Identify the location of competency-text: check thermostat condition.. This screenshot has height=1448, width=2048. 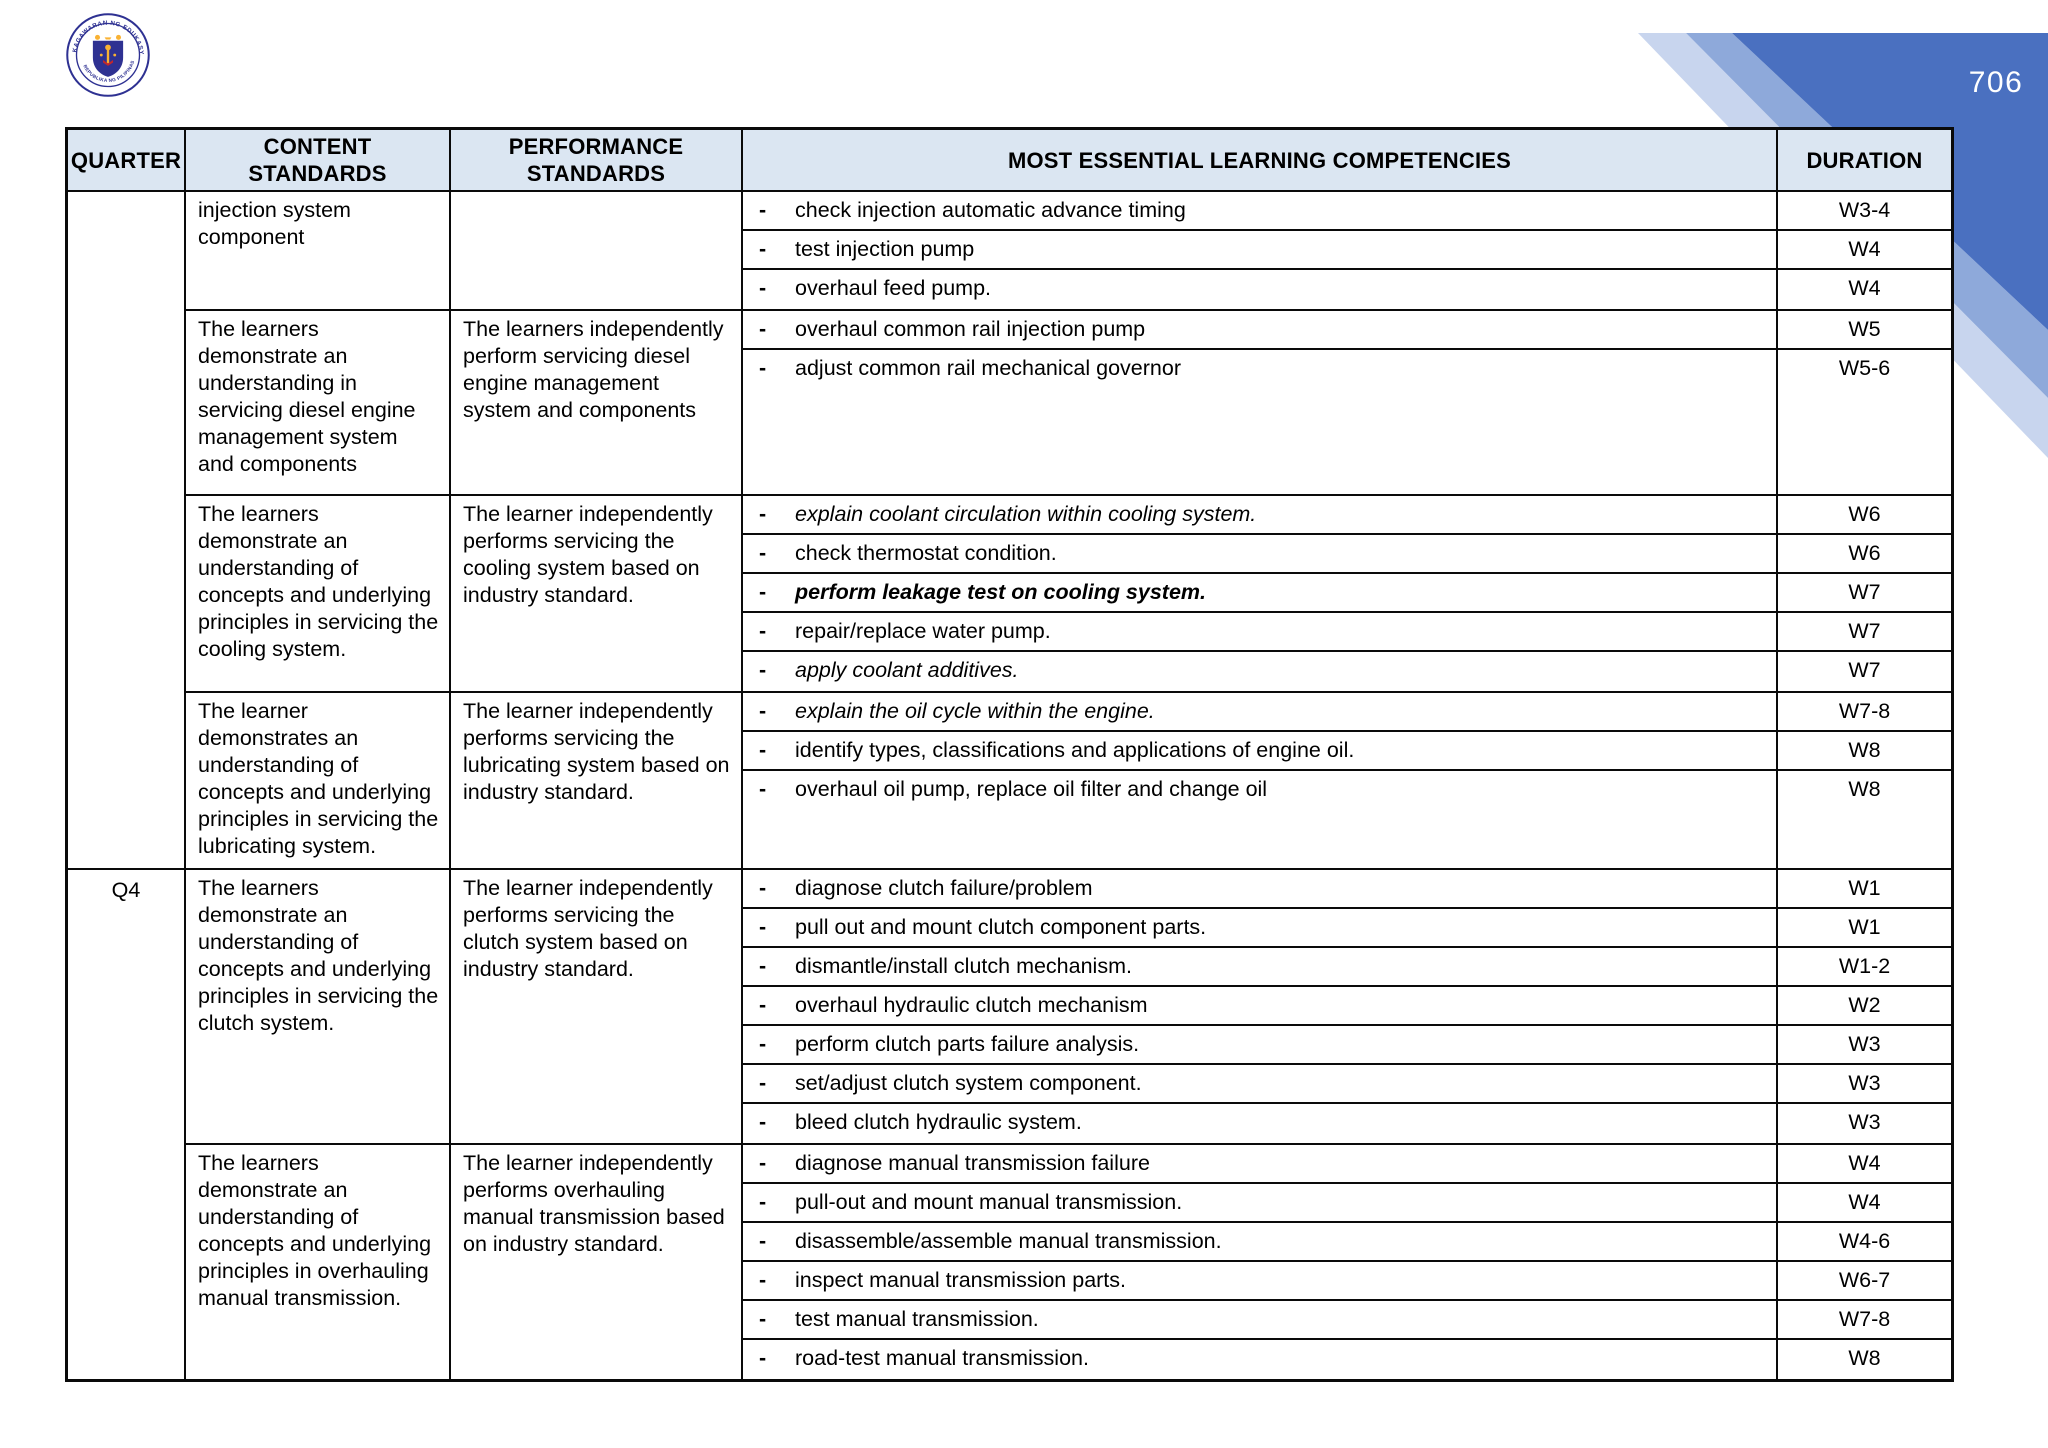
(926, 553).